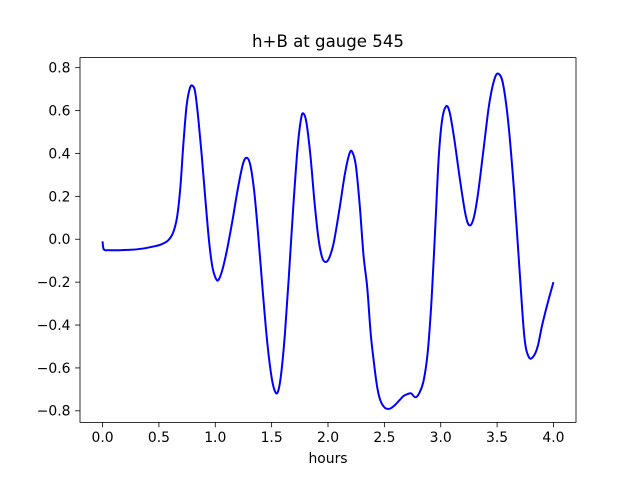 This screenshot has width=640, height=480. What do you see at coordinates (59, 197) in the screenshot?
I see `y-tick-label: 0.2` at bounding box center [59, 197].